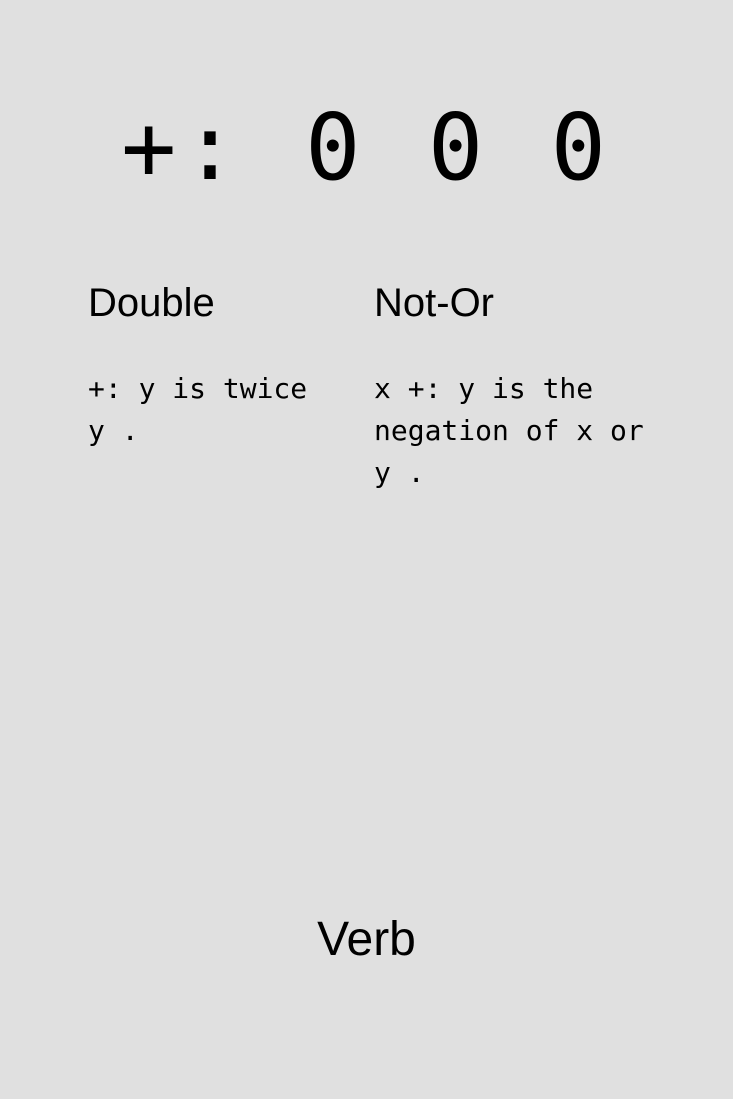 This screenshot has height=1099, width=733. What do you see at coordinates (366, 939) in the screenshot?
I see `part-of-speech-label: Verb` at bounding box center [366, 939].